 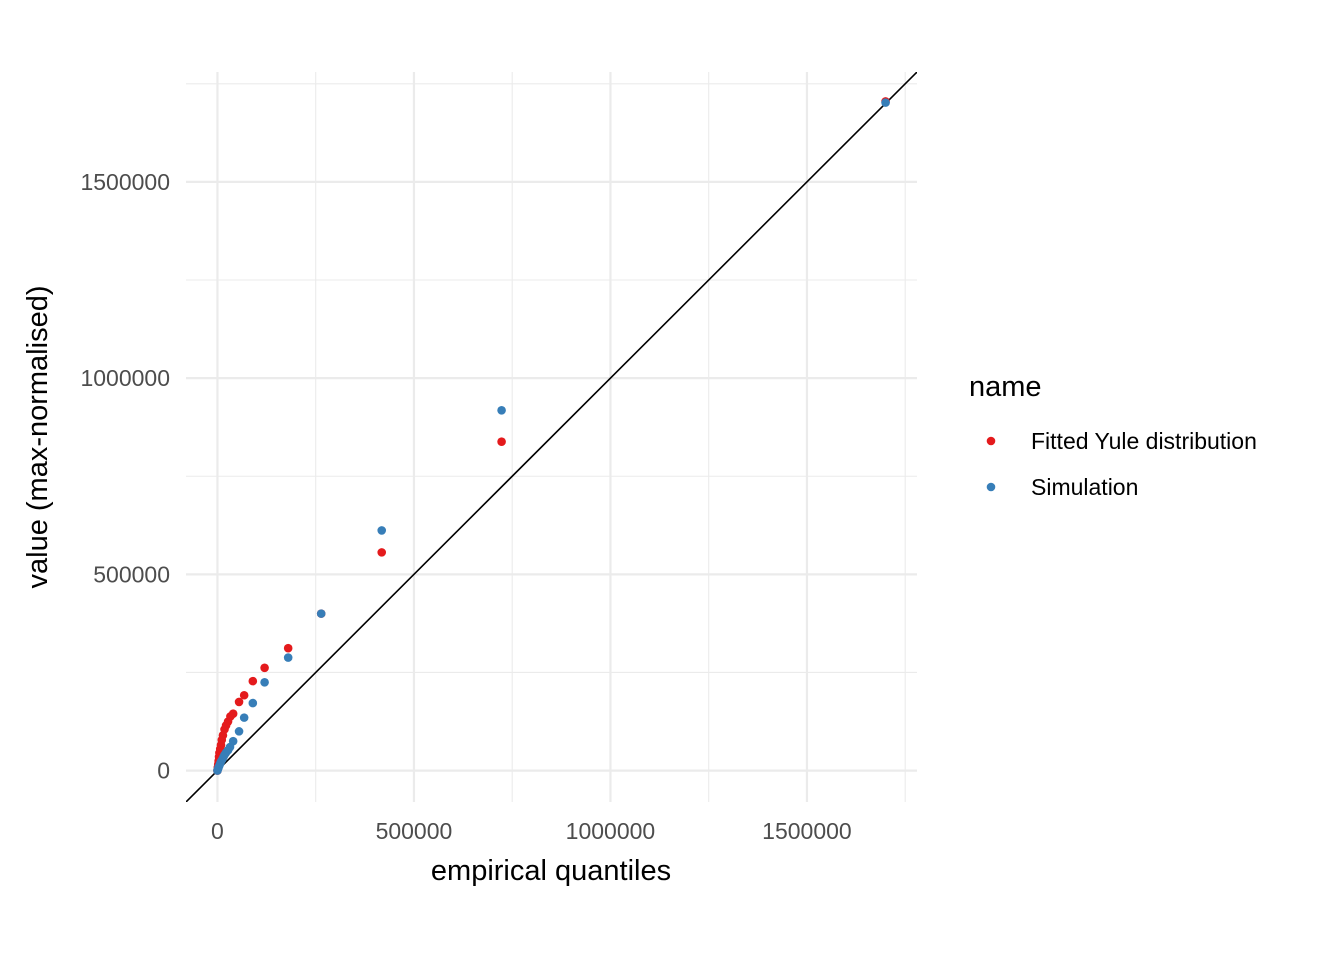 What do you see at coordinates (1144, 441) in the screenshot?
I see `legend-label-fitted-yule-distribution: Fitted Yule distribution` at bounding box center [1144, 441].